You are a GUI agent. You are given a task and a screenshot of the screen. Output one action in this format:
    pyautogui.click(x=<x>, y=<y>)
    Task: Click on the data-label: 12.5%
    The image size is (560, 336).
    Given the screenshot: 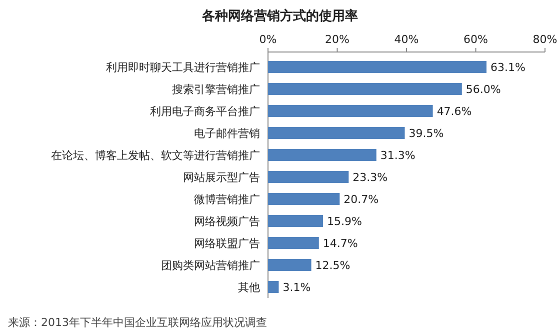 What is the action you would take?
    pyautogui.click(x=332, y=265)
    